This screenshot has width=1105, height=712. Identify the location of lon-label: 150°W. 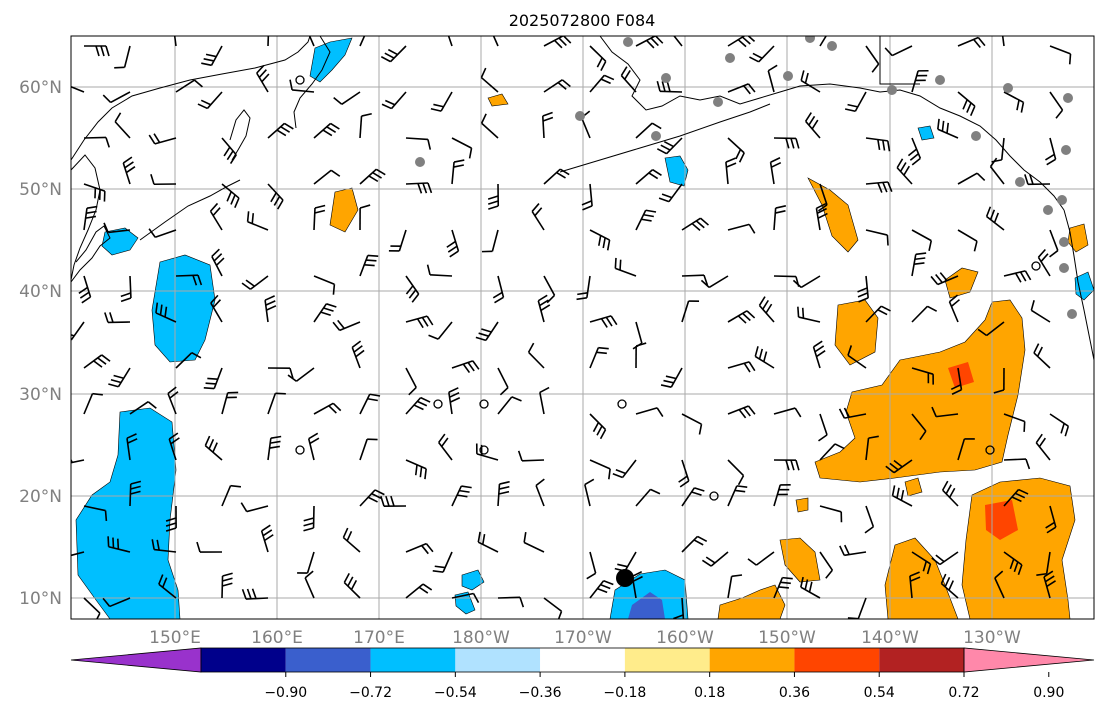
(787, 638).